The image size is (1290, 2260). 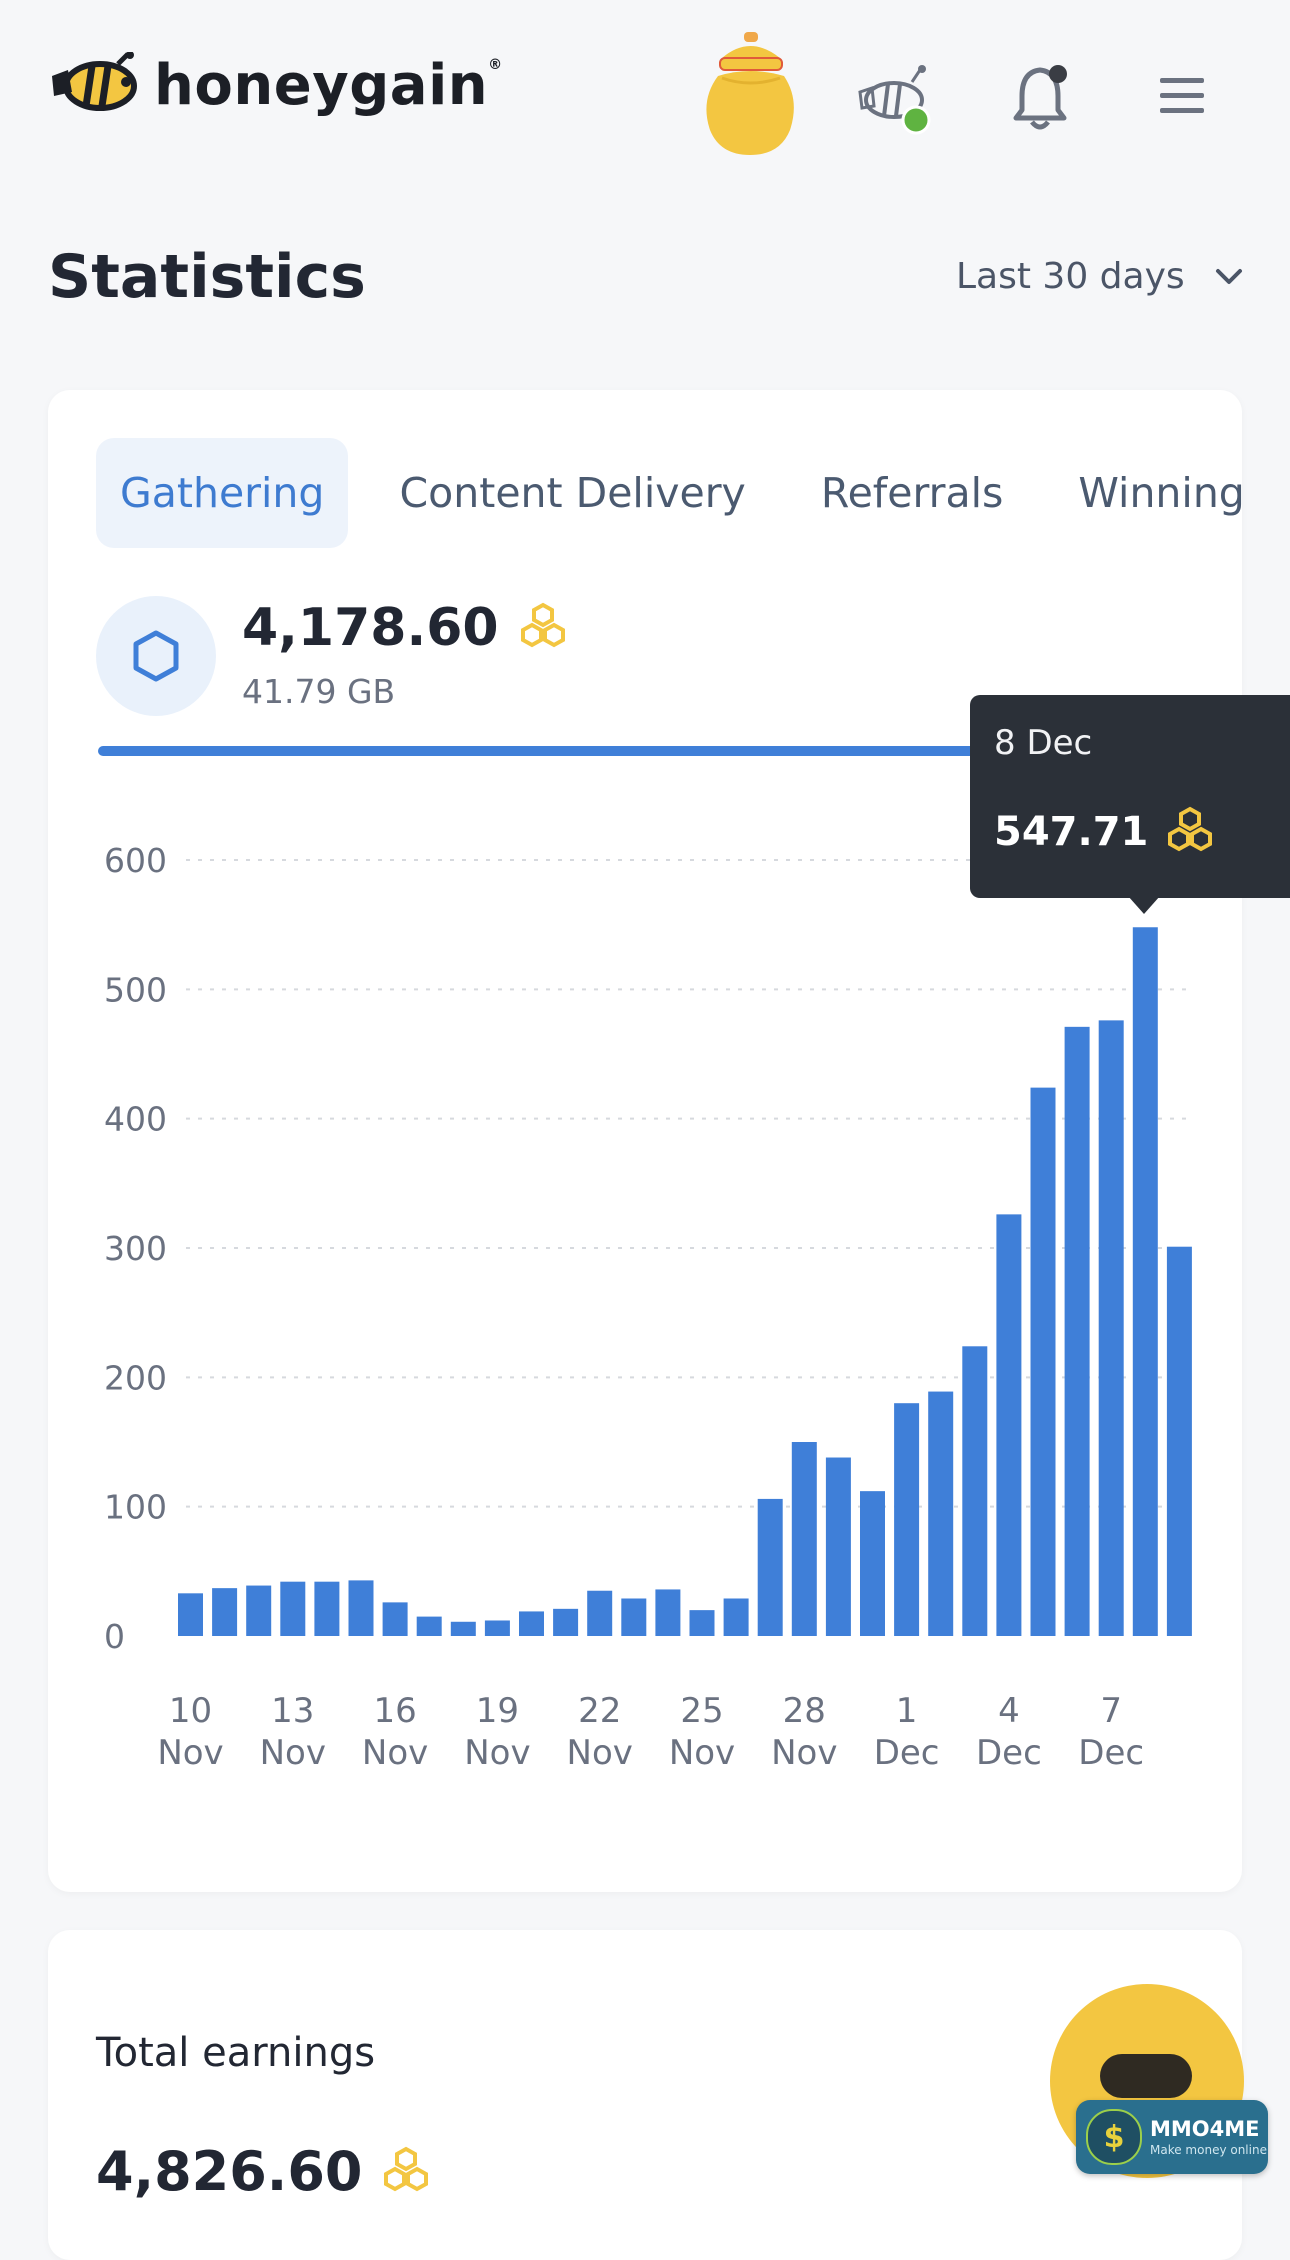 What do you see at coordinates (135, 1507) in the screenshot?
I see `y-tick-label: 100` at bounding box center [135, 1507].